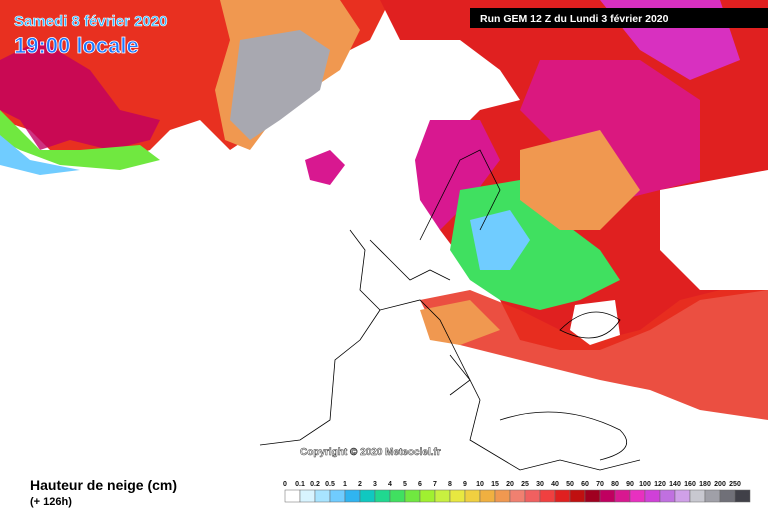 This screenshot has height=512, width=768. I want to click on legend-label: 100, so click(645, 484).